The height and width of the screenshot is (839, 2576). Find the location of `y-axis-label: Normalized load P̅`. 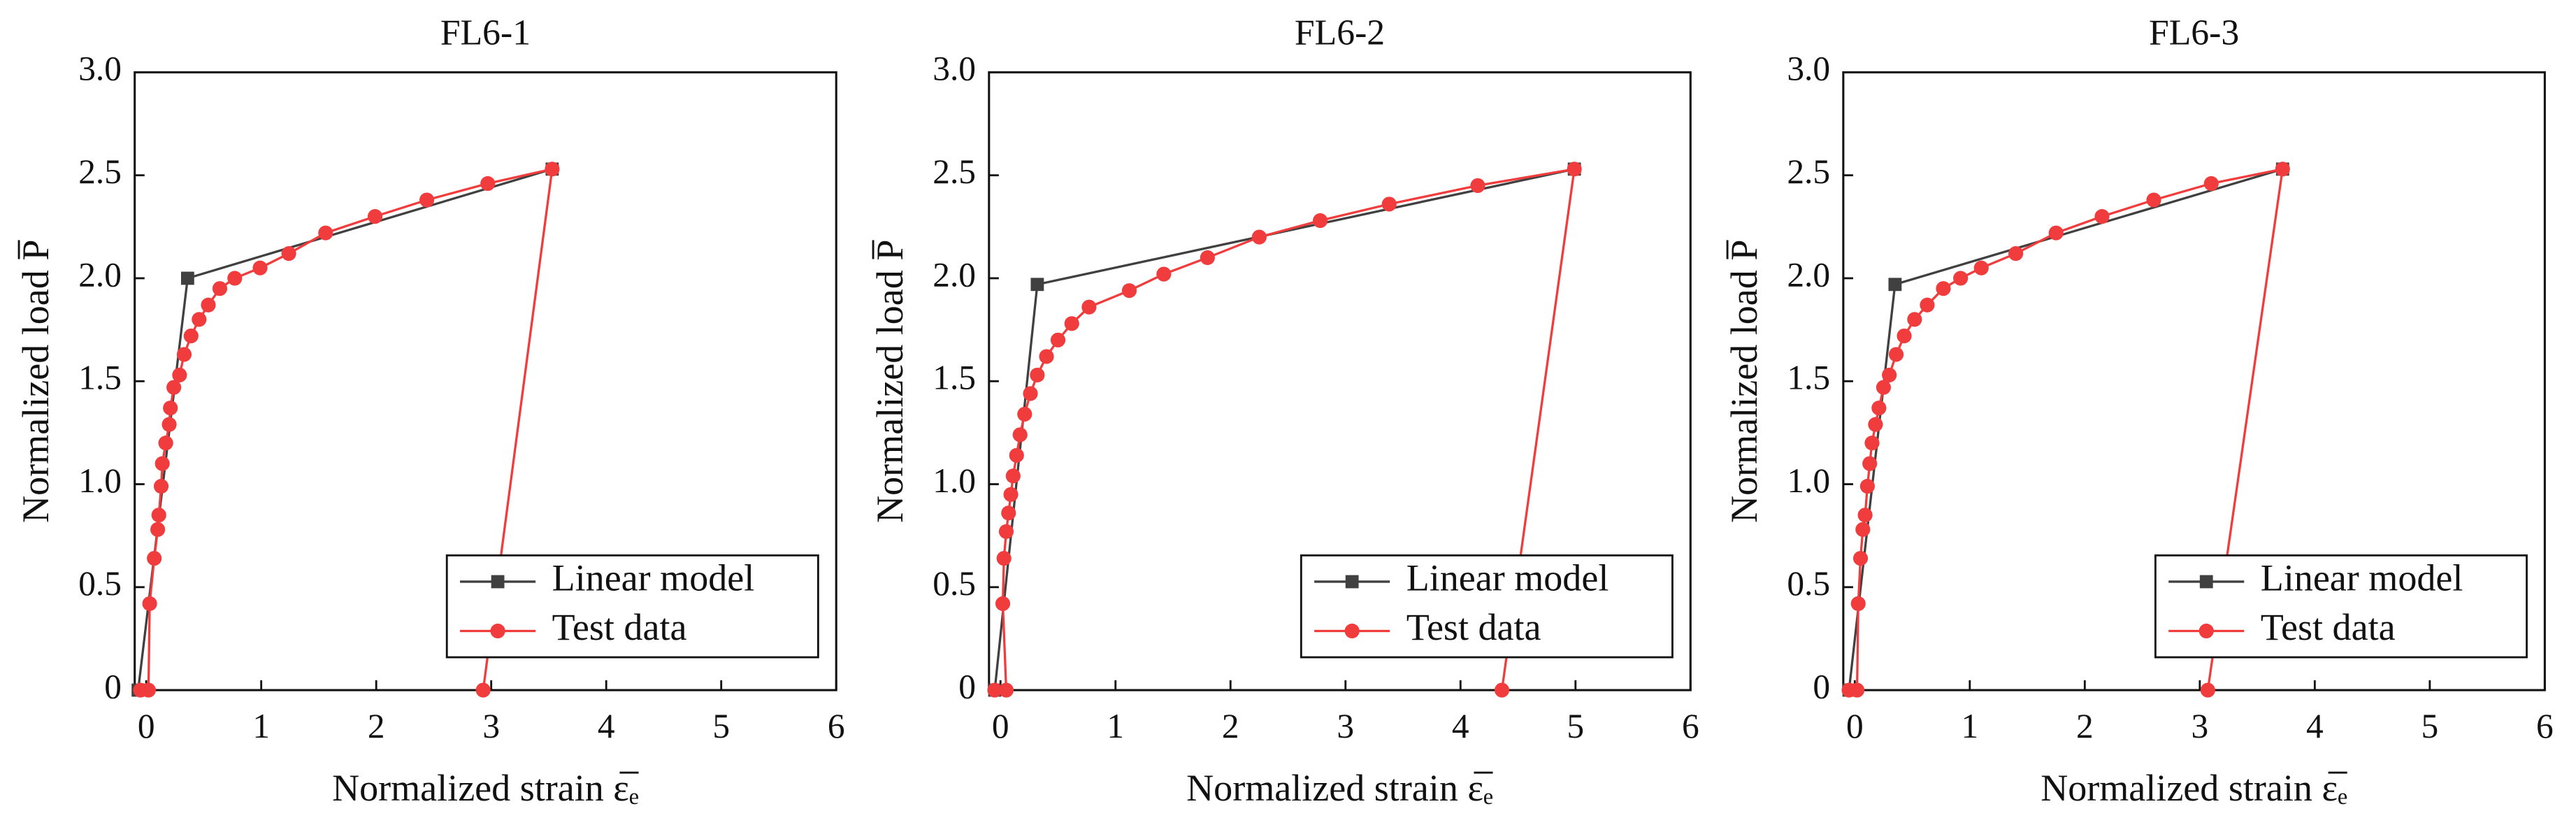

y-axis-label: Normalized load P̅ is located at coordinates (890, 381).